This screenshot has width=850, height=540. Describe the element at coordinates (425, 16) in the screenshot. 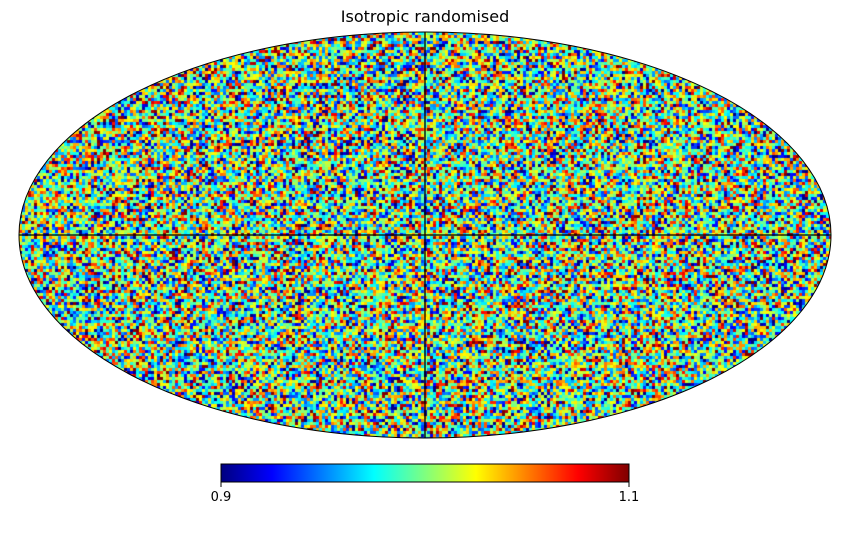

I see `chart-title: Isotropic randomised` at that location.